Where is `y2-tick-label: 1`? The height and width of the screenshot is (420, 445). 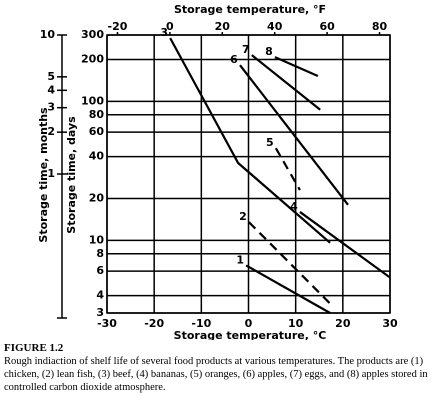
y2-tick-label: 1 is located at coordinates (51, 173).